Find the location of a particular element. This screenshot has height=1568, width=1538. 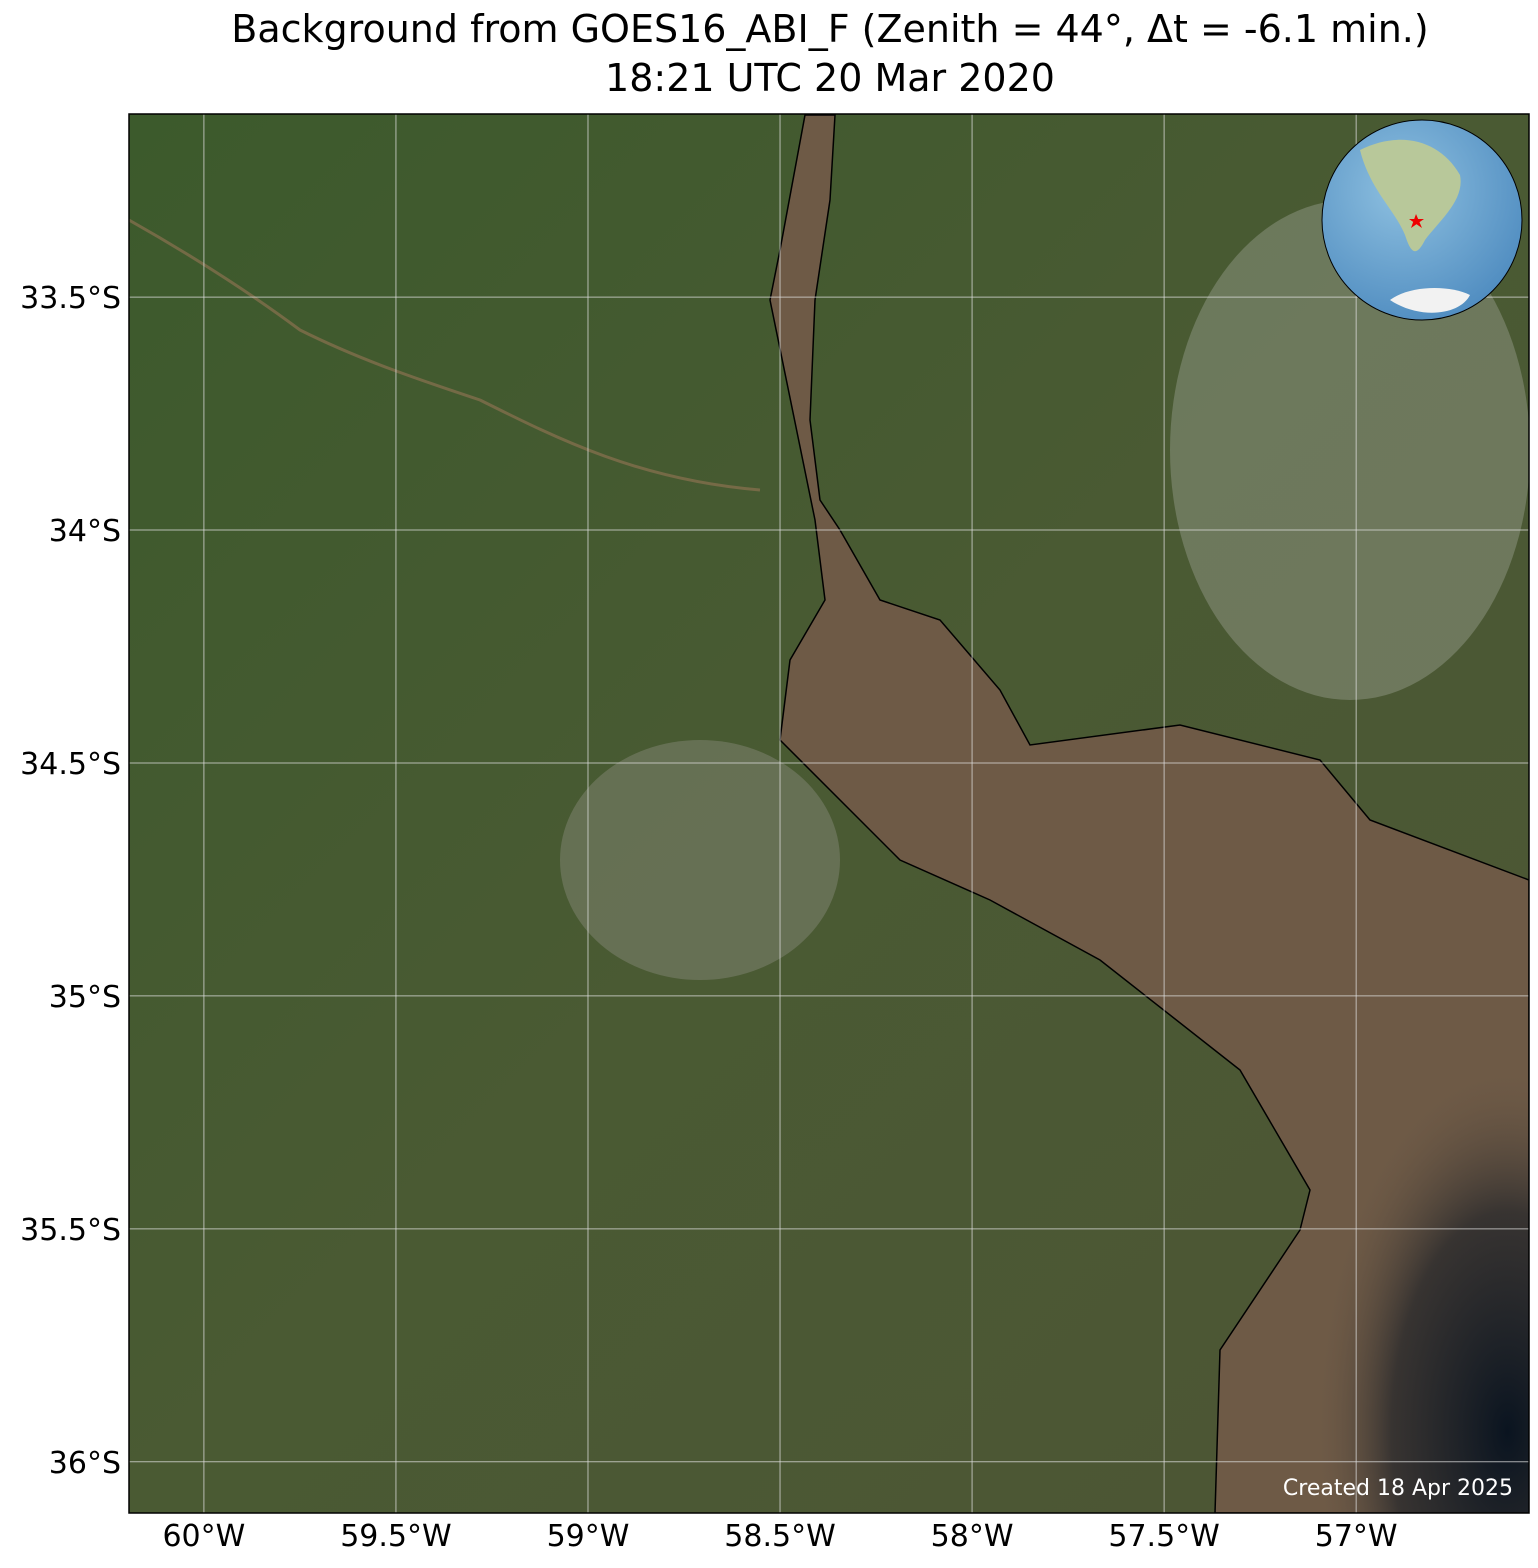

subtitle: 18:21 UTC 20 Mar 2020 is located at coordinates (830, 78).